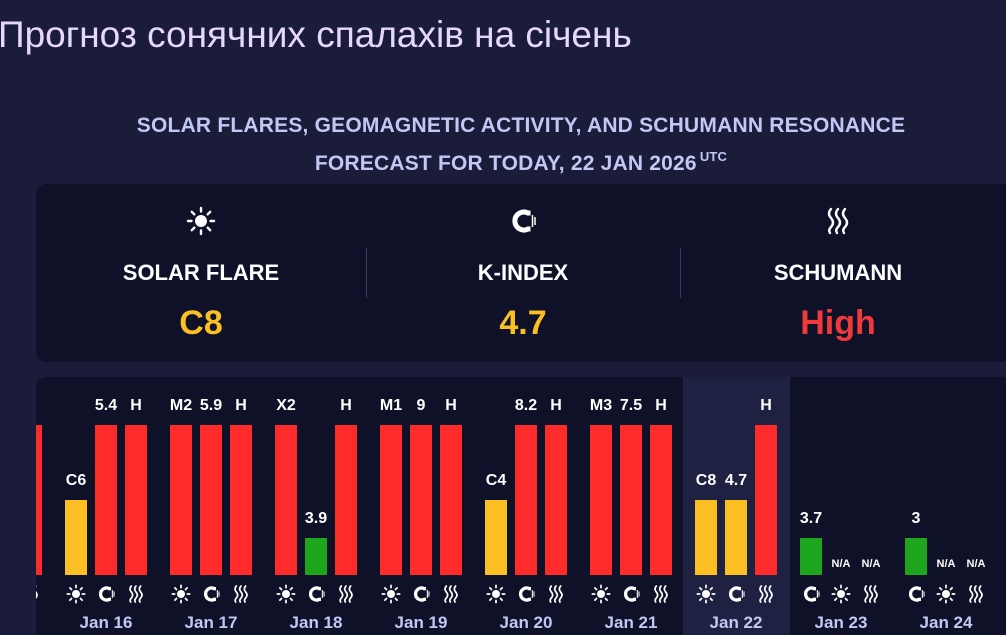 The image size is (1006, 635). What do you see at coordinates (736, 622) in the screenshot?
I see `day-label: Jan 22` at bounding box center [736, 622].